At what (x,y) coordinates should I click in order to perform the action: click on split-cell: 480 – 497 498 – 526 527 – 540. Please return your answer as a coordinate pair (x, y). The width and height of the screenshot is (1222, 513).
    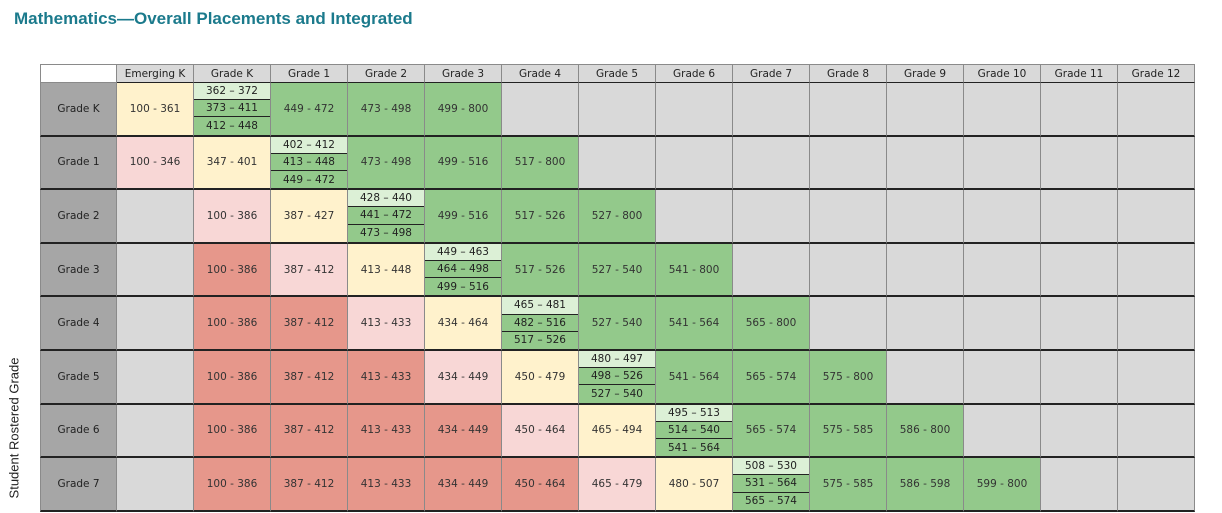
    Looking at the image, I should click on (617, 378).